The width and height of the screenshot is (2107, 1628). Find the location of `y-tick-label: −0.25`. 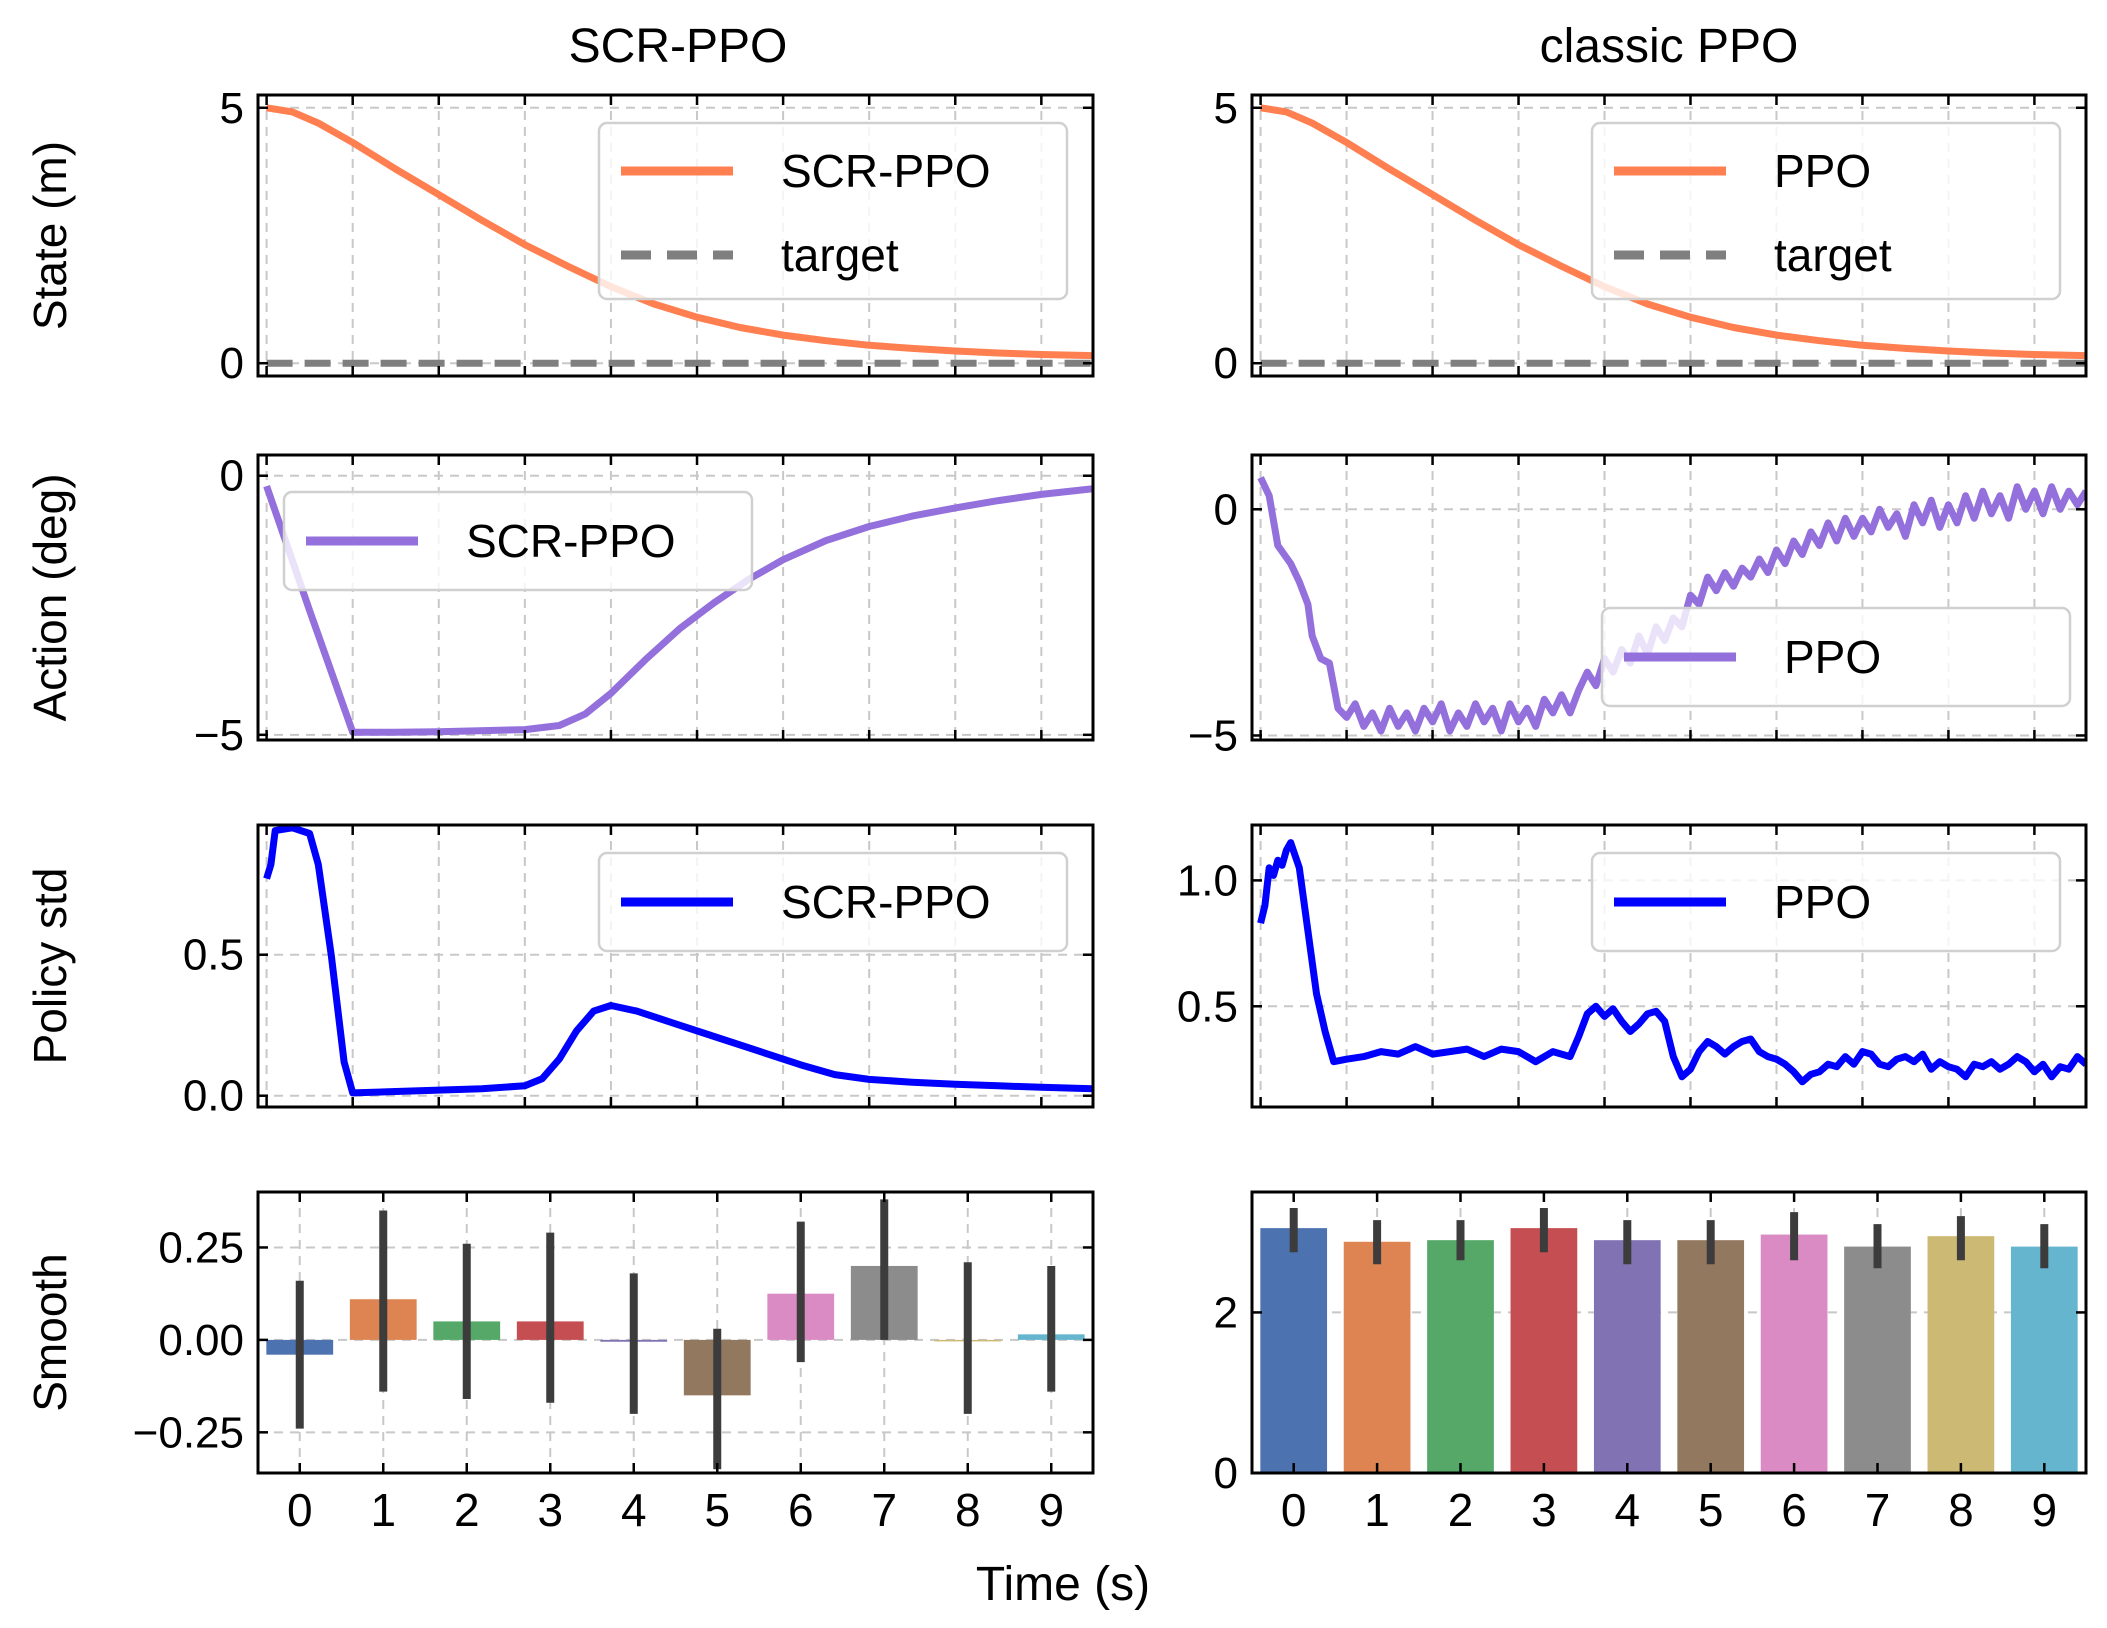

y-tick-label: −0.25 is located at coordinates (188, 1432).